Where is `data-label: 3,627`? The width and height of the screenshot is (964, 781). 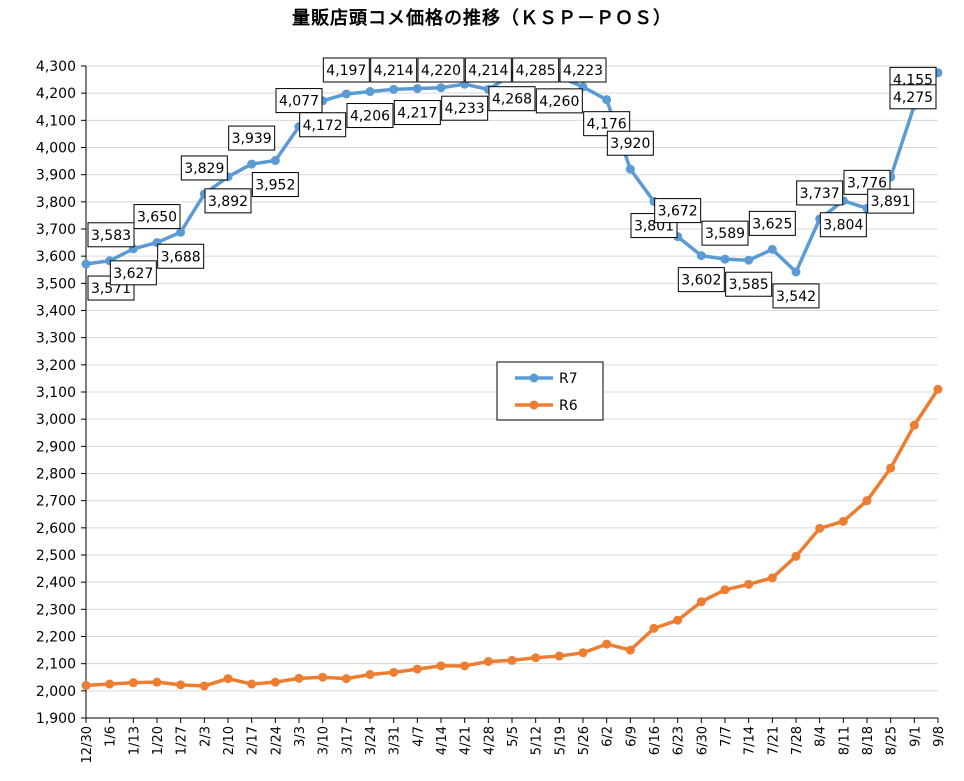
data-label: 3,627 is located at coordinates (133, 274).